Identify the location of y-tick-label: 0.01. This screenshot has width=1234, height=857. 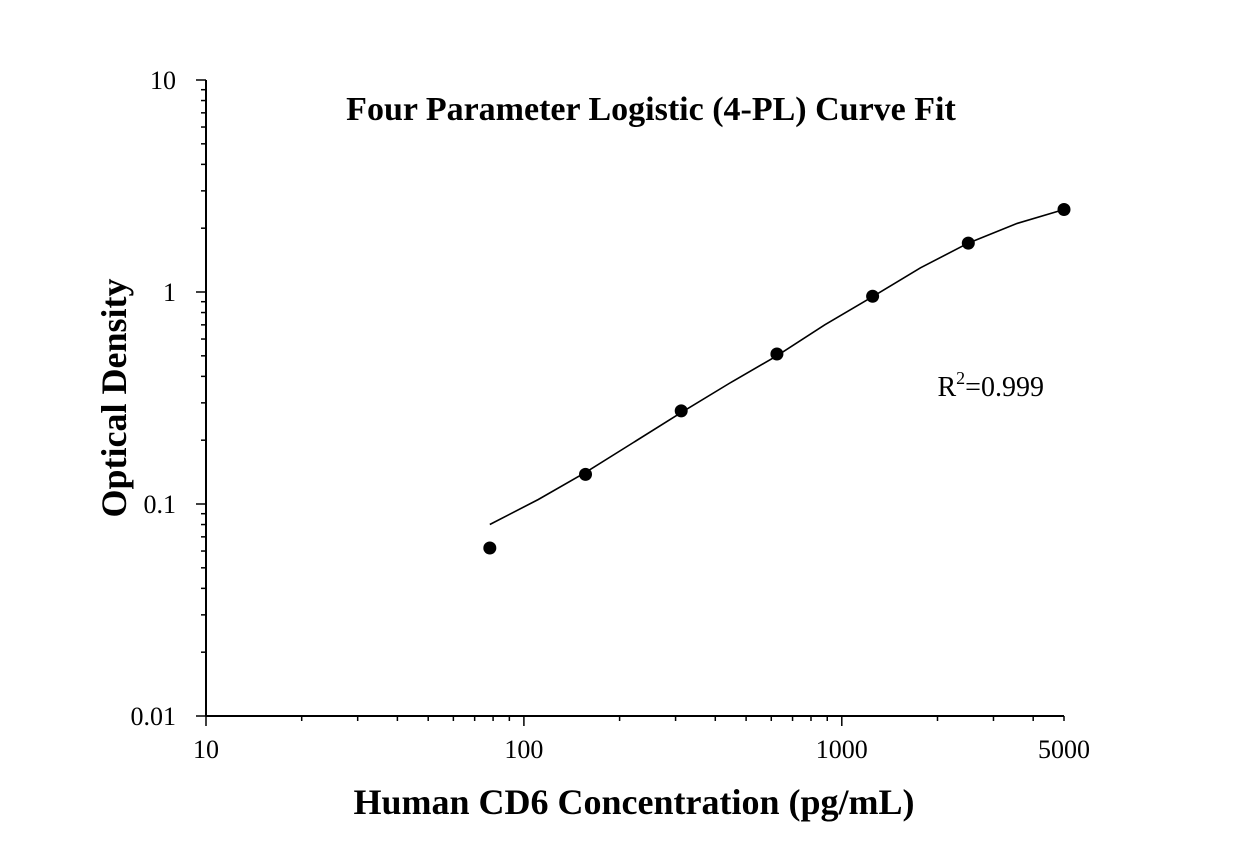
(154, 716).